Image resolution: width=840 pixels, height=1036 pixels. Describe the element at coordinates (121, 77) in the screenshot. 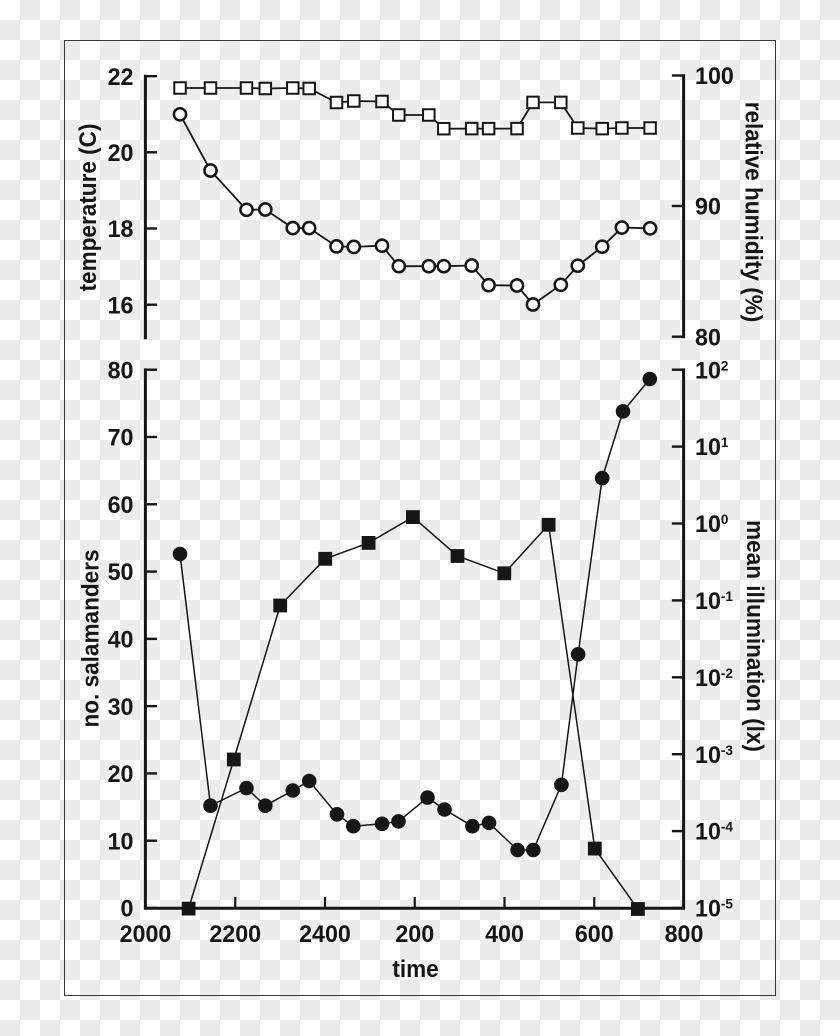

I see `svg-text: 22` at that location.